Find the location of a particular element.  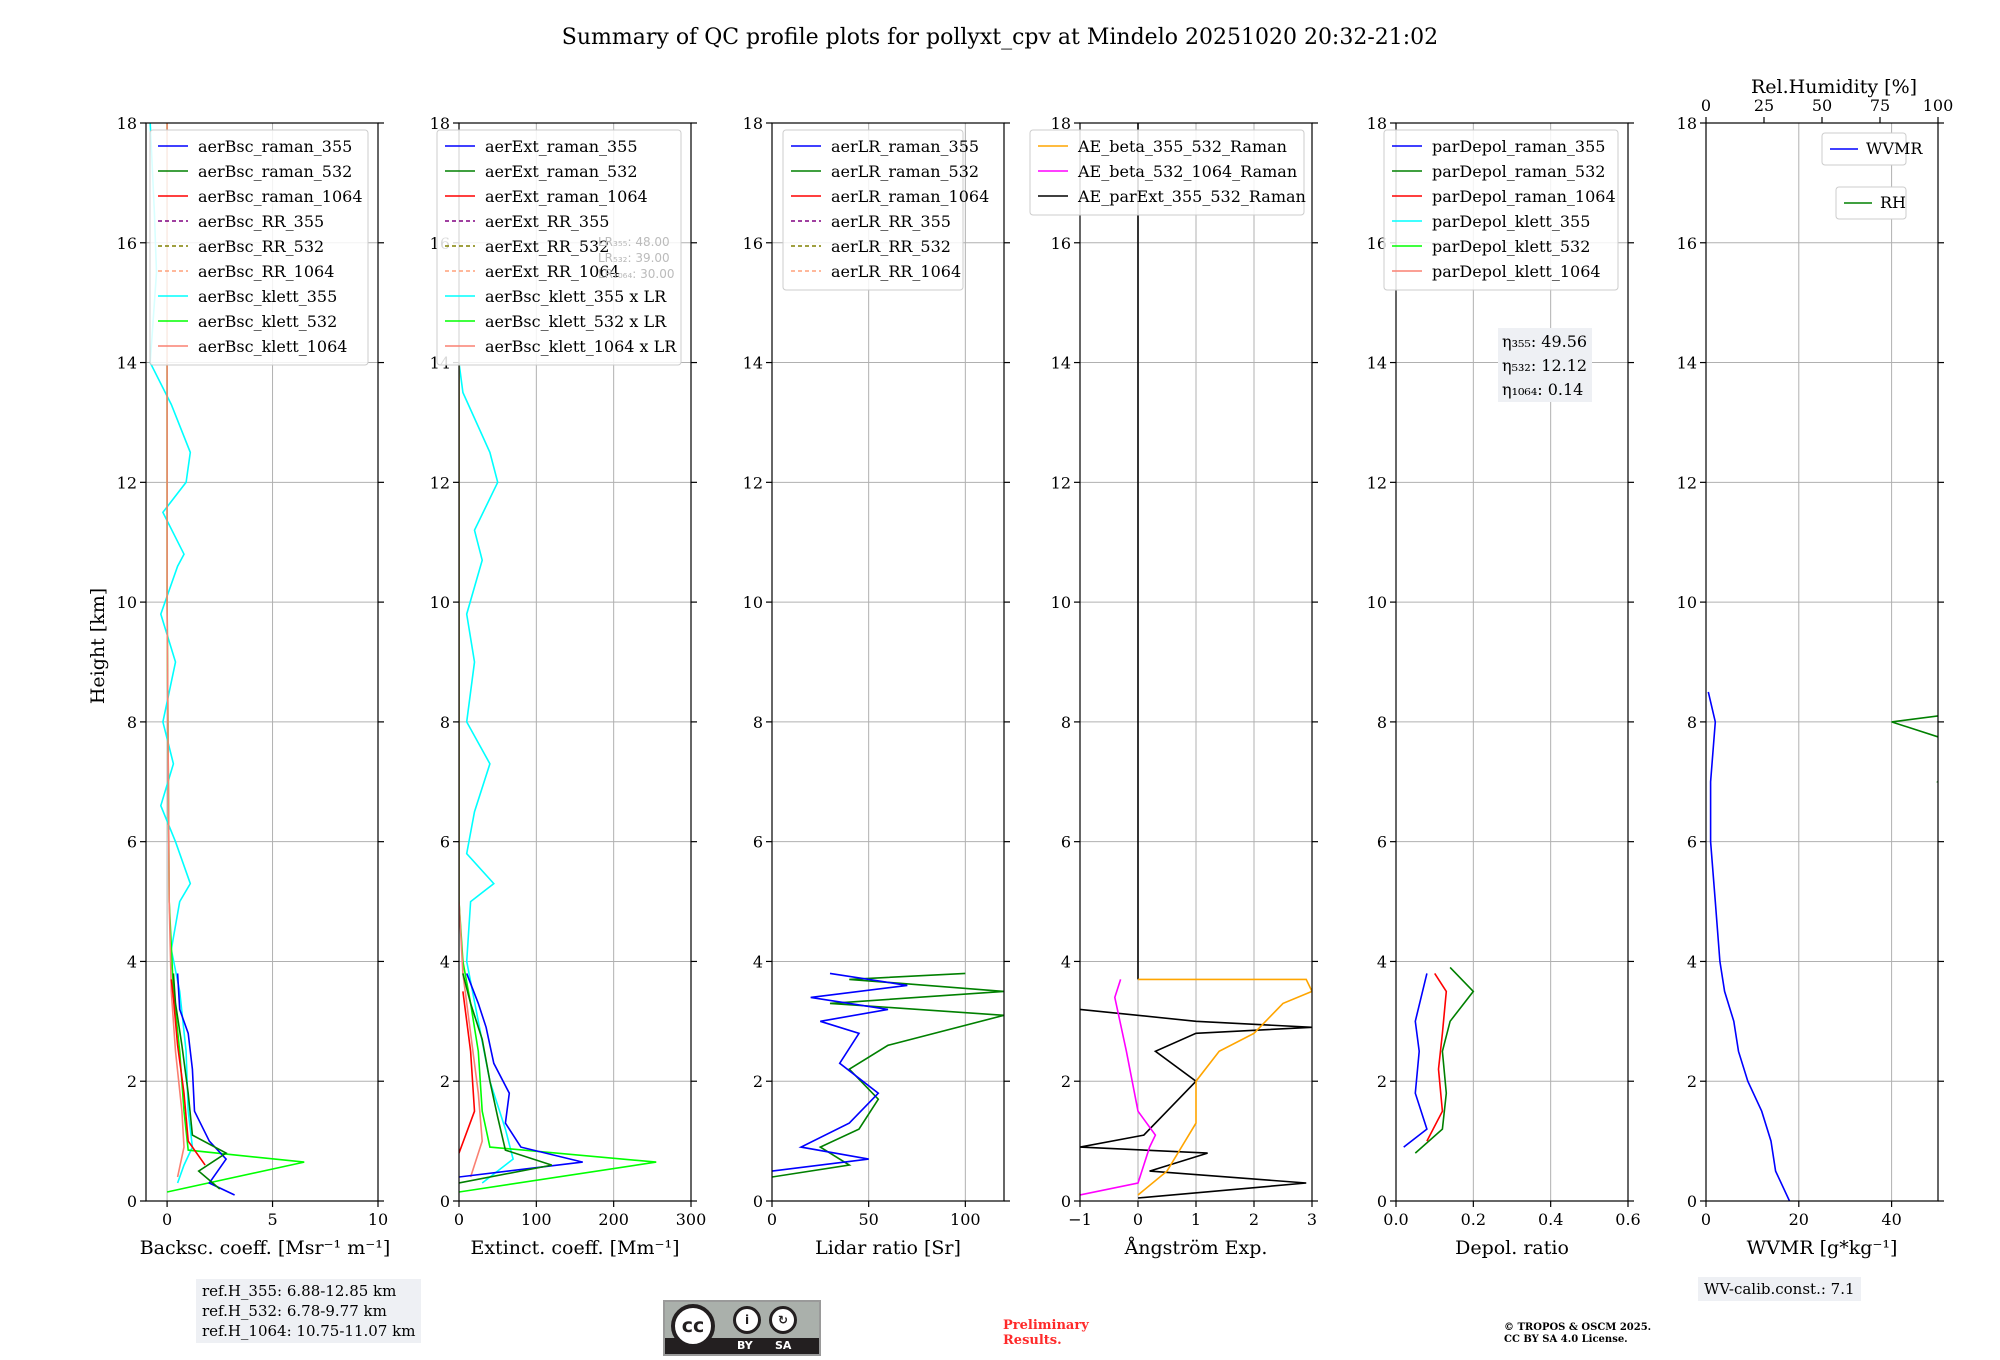

legend-label: aerBsc_RR_532 is located at coordinates (261, 246).